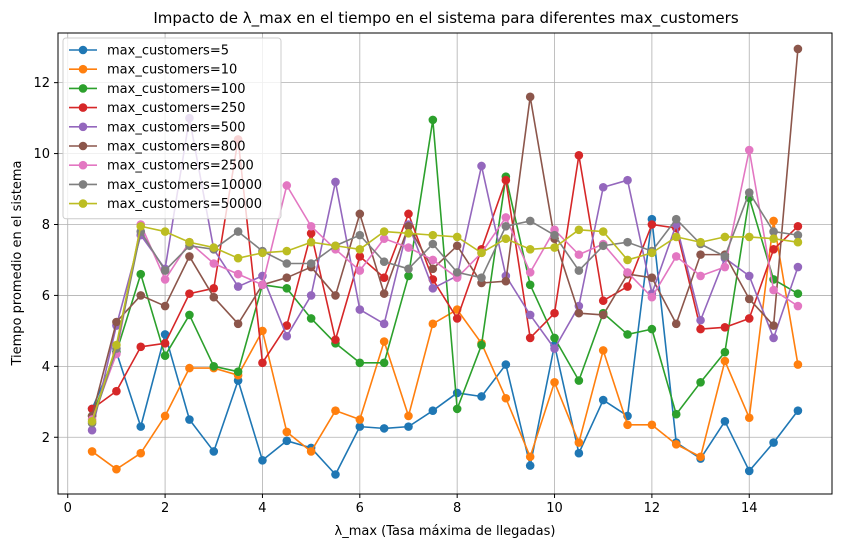  I want to click on legend-item: max_customers=250, so click(157, 108).